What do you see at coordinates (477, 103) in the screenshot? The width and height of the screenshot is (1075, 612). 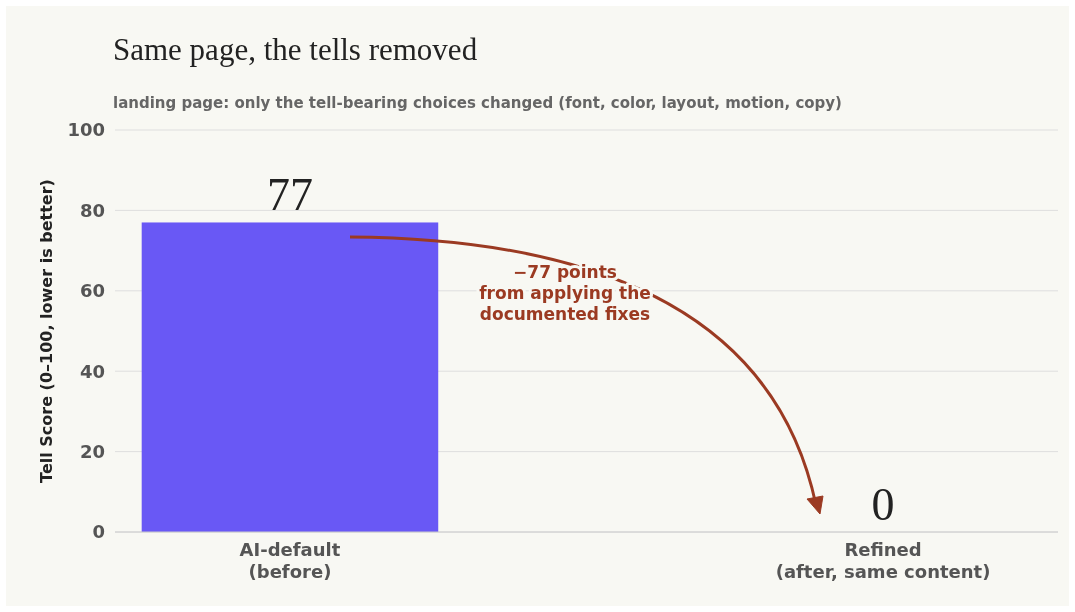 I see `chart-subtitle: landing page: only the tell-bearing choices changed (font, color, layout, motion, copy)` at bounding box center [477, 103].